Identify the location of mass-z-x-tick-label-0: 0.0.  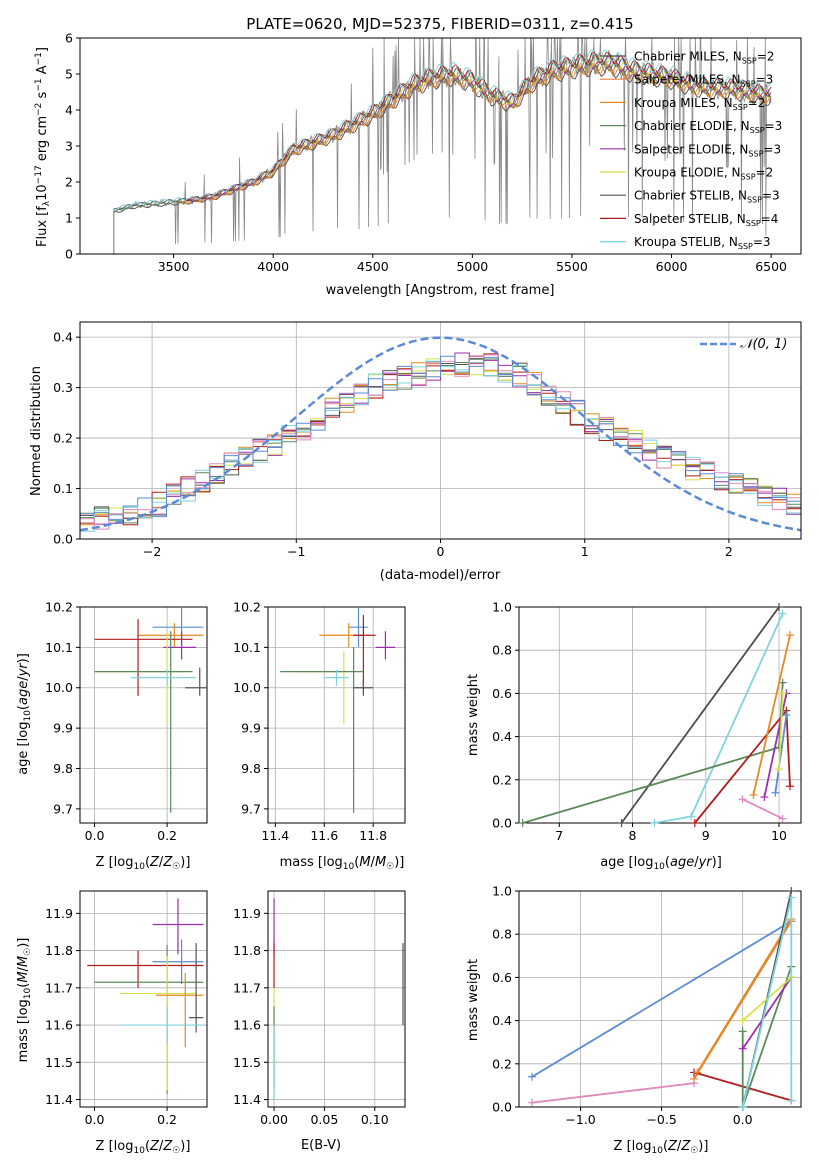
(95, 1119).